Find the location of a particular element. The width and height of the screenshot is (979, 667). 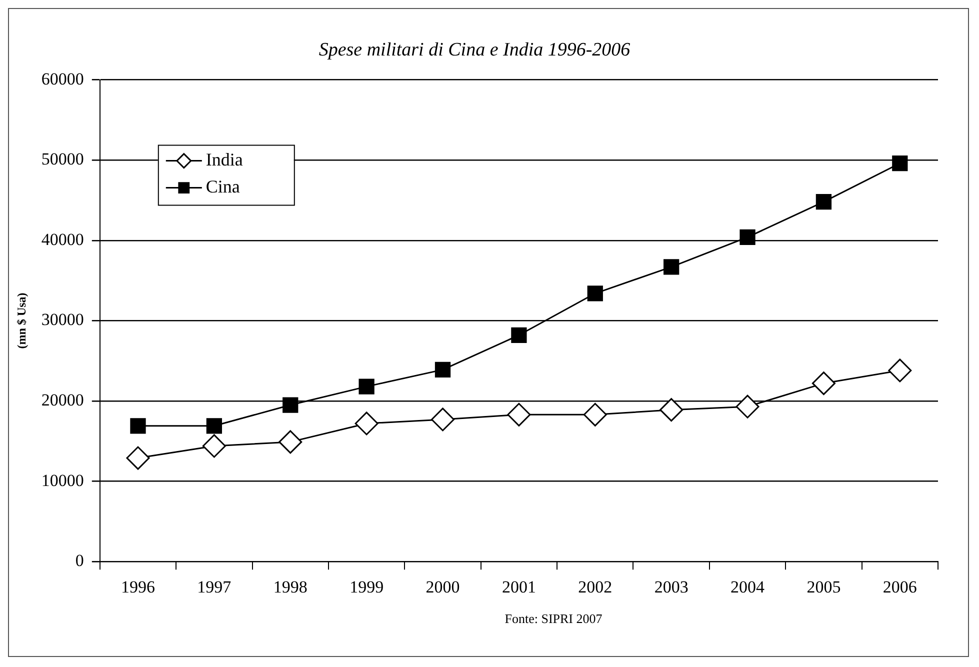

y-tick-label: 30000 is located at coordinates (62, 320).